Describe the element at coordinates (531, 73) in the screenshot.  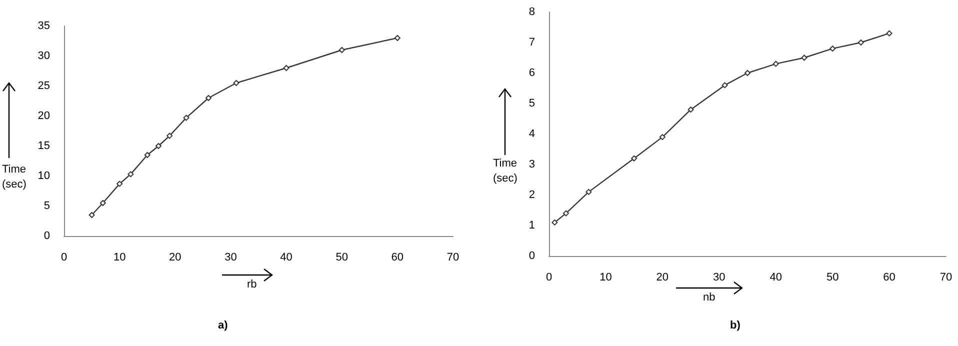
I see `y-tick-label: 6` at that location.